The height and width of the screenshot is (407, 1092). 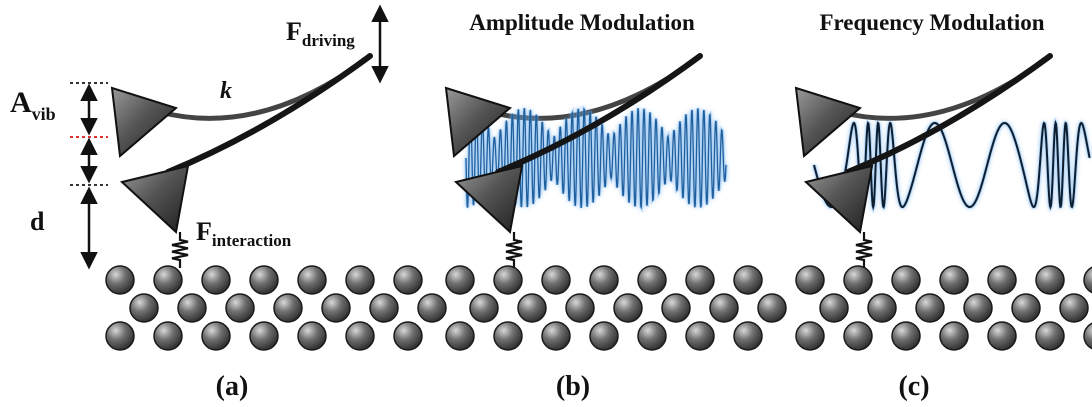 What do you see at coordinates (328, 40) in the screenshot?
I see `driving-force-sub: driving` at bounding box center [328, 40].